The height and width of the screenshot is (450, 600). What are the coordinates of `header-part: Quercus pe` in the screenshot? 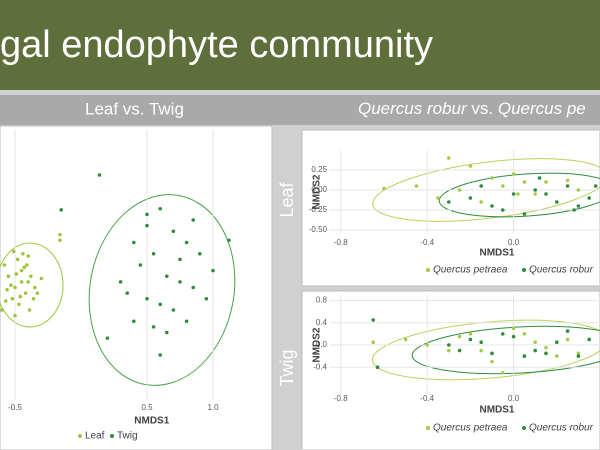 It's located at (542, 108).